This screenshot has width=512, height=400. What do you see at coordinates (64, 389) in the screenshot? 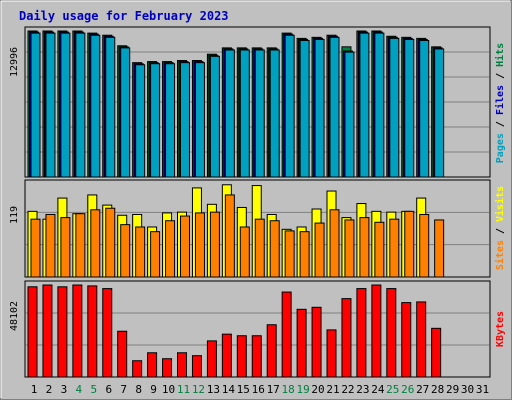
I see `x-tick-label-day-3: 3` at bounding box center [64, 389].